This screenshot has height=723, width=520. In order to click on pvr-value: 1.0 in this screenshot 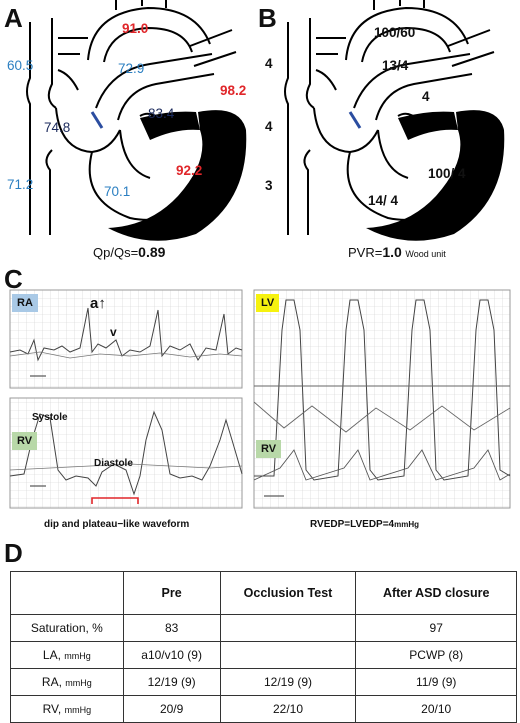, I will do `click(392, 252)`.